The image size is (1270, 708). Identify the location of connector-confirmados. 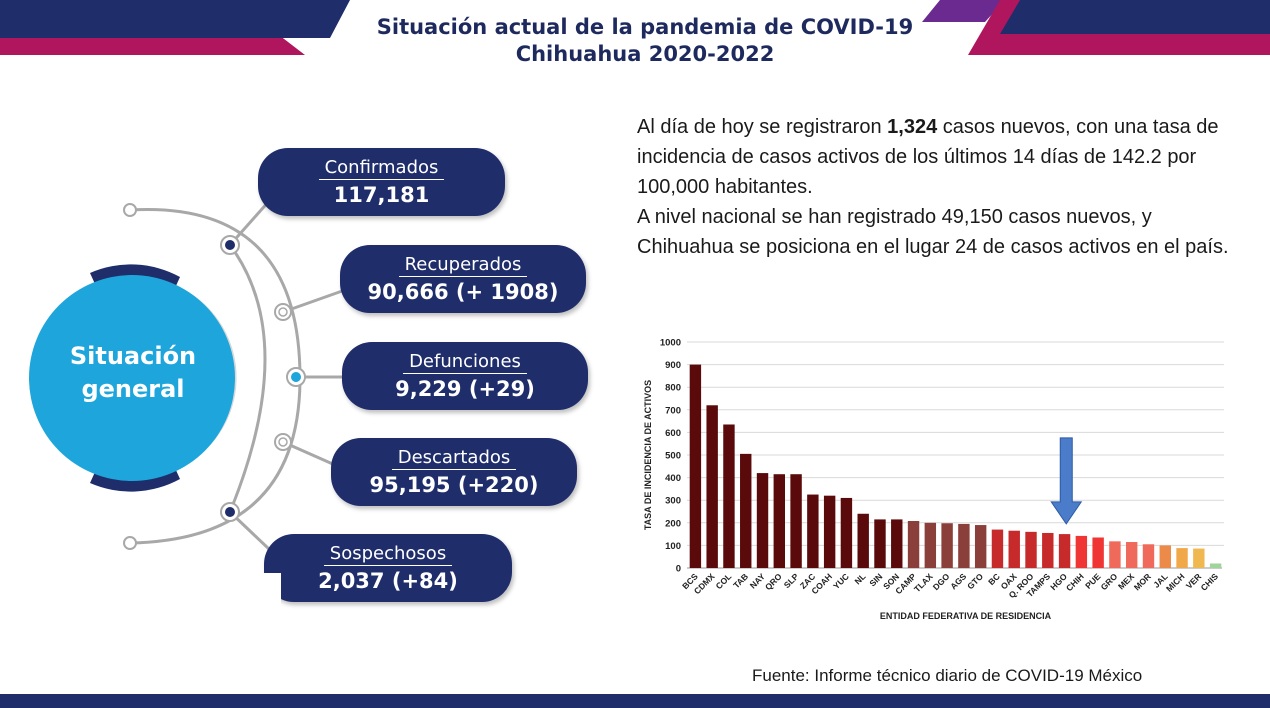
(250, 222).